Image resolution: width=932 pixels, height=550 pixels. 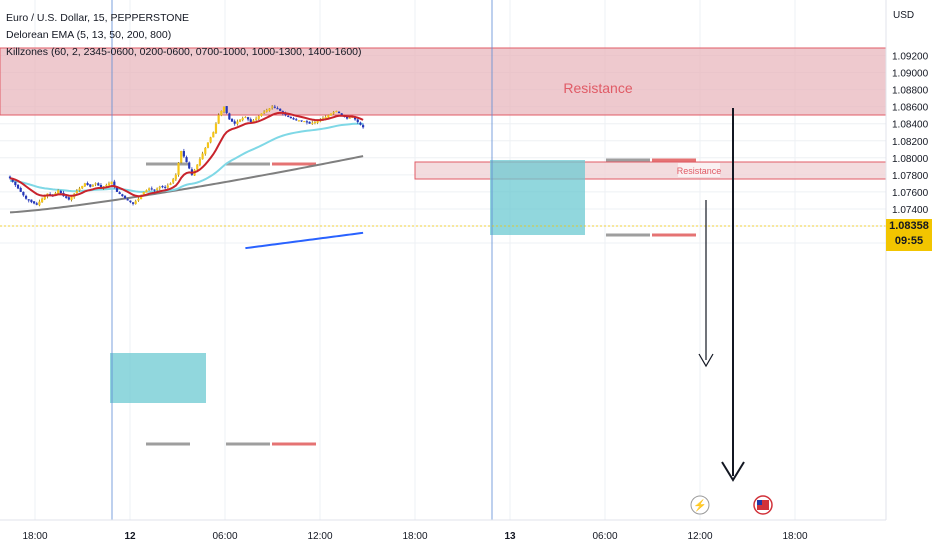 I want to click on lightning-event-icon, so click(x=700, y=505).